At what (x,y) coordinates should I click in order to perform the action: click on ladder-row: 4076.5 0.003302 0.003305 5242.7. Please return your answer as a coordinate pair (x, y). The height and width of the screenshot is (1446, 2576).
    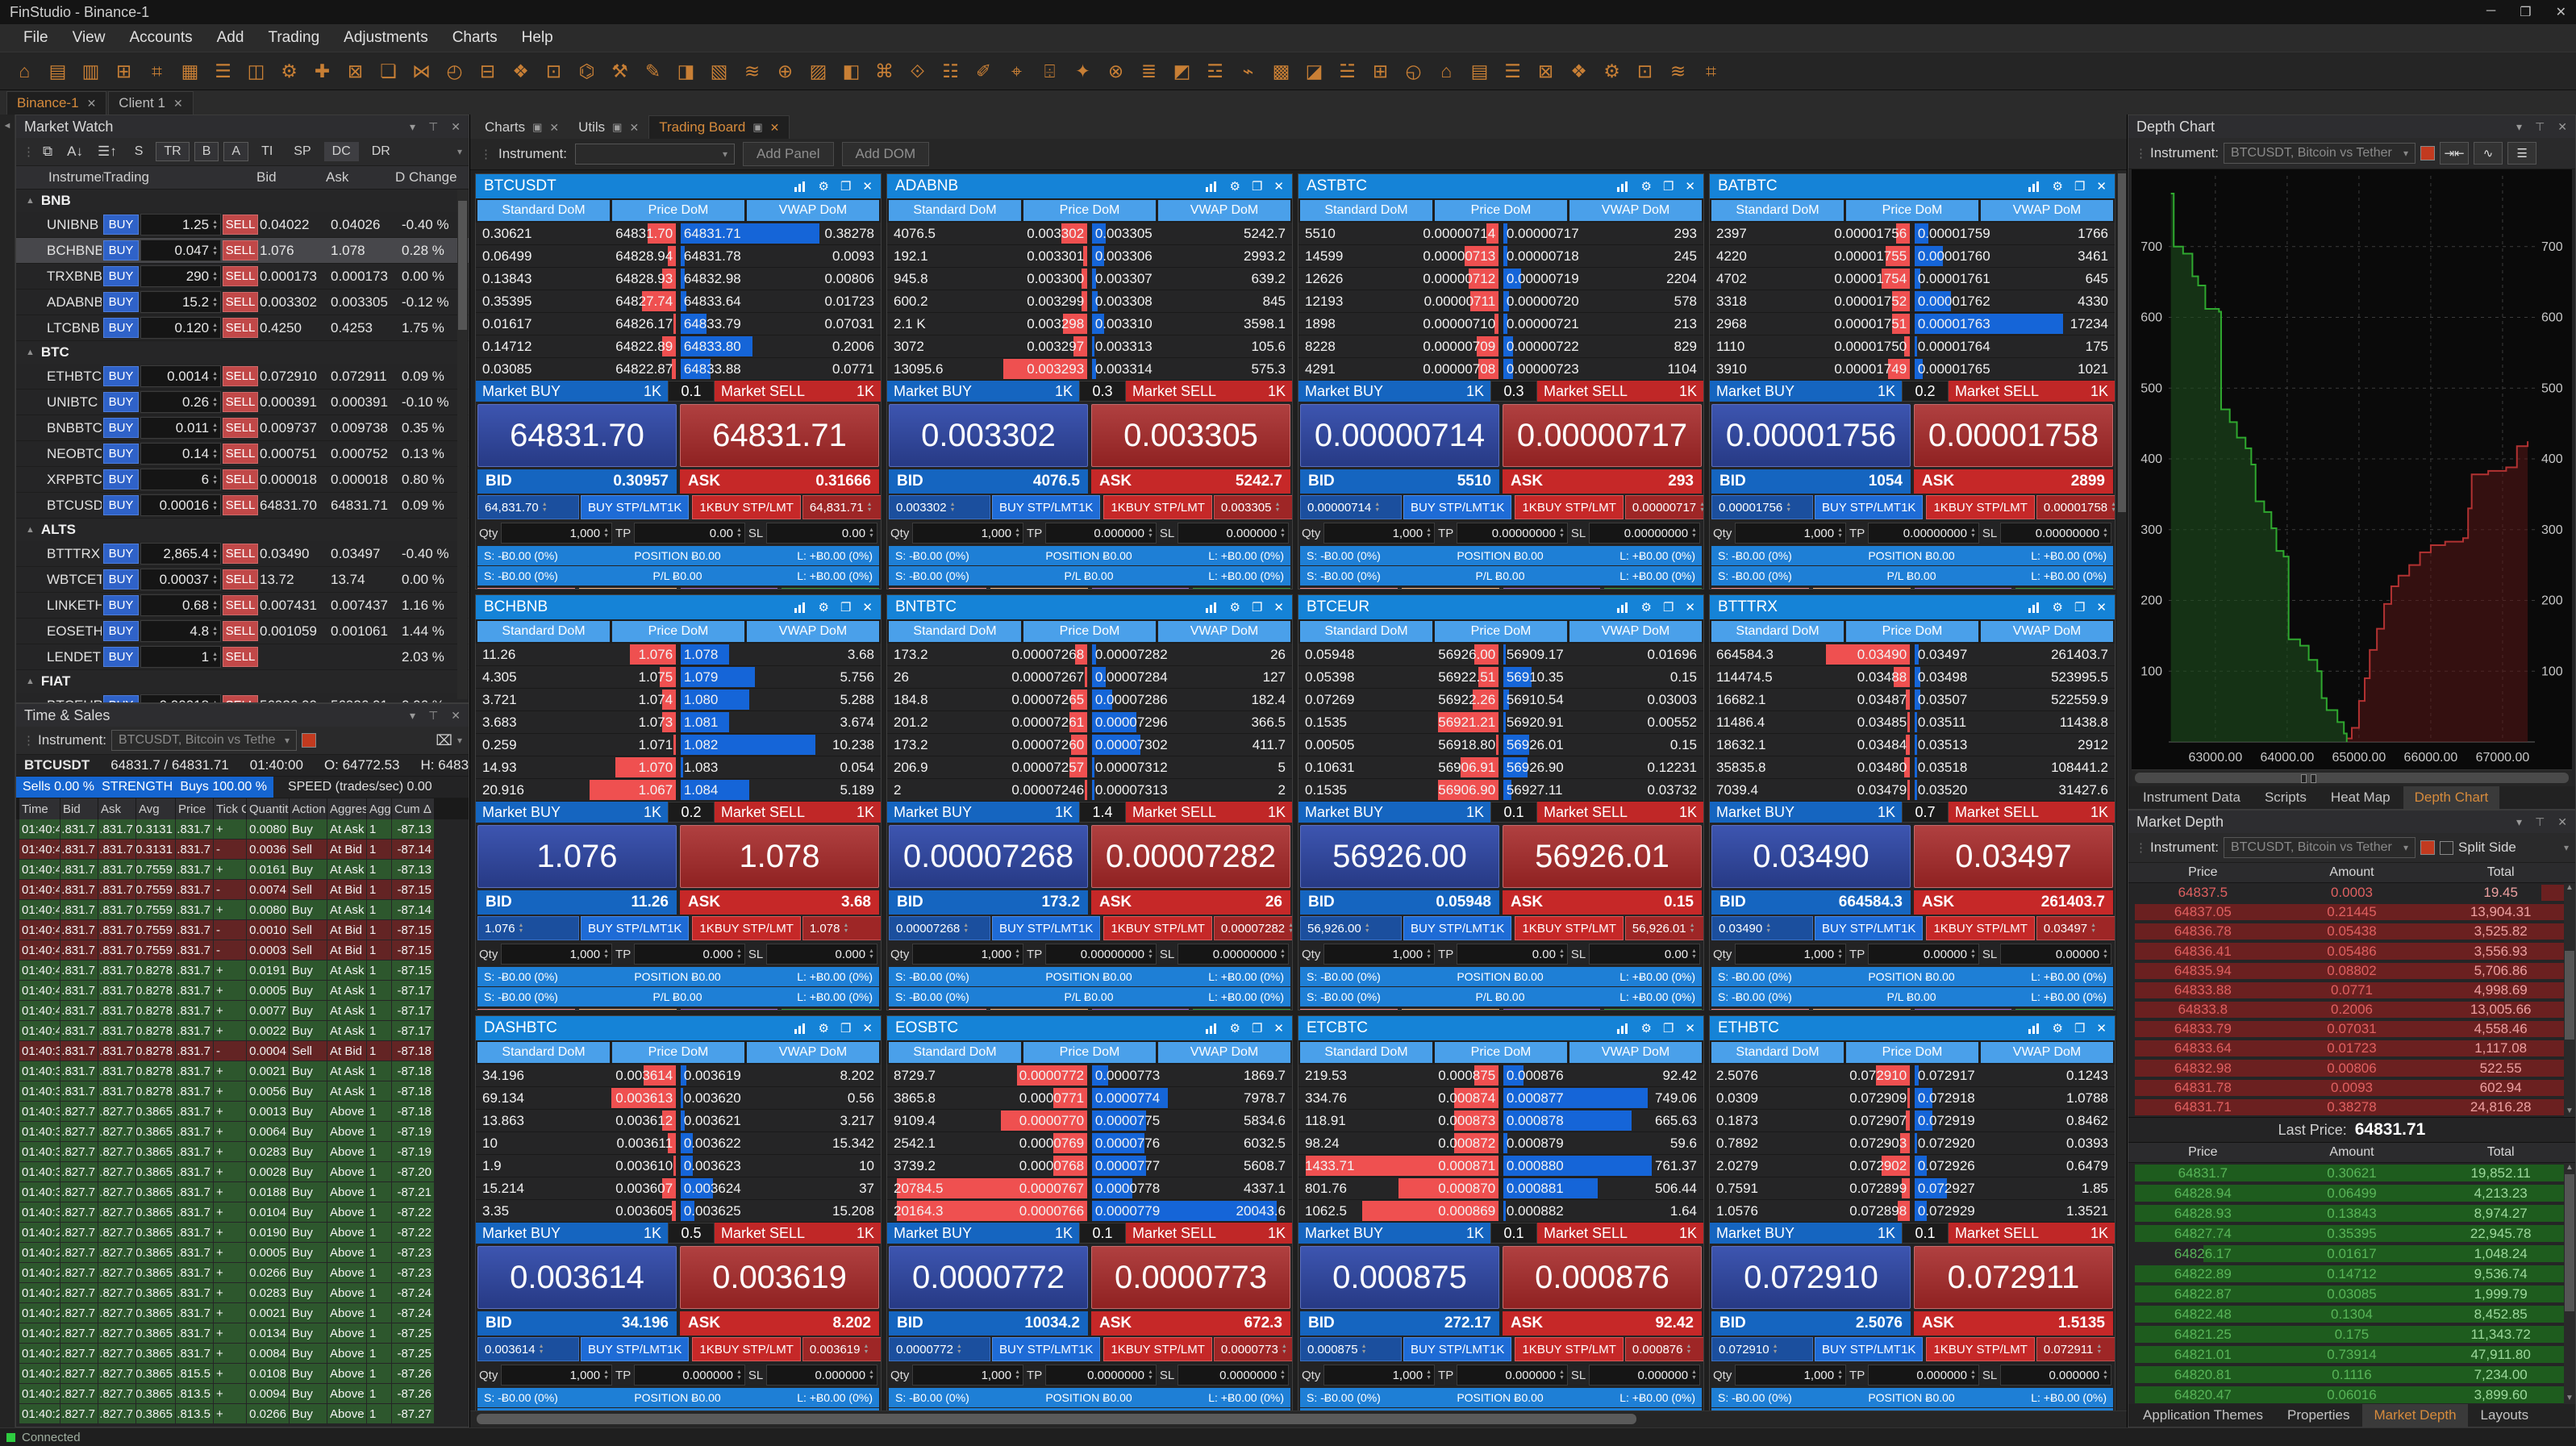
    Looking at the image, I should click on (1089, 234).